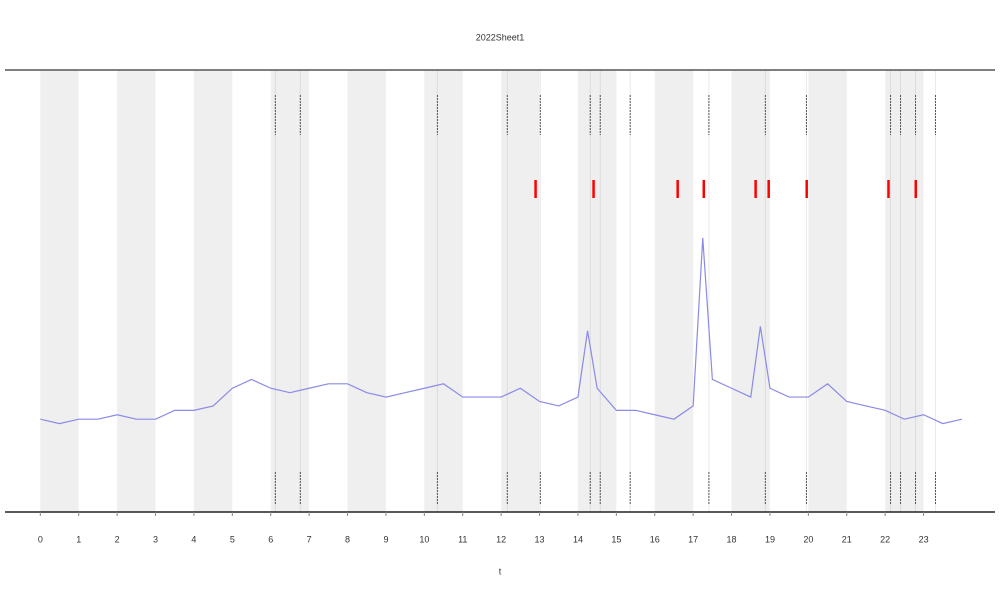 The height and width of the screenshot is (600, 1000). I want to click on x-tick-label: 20, so click(808, 539).